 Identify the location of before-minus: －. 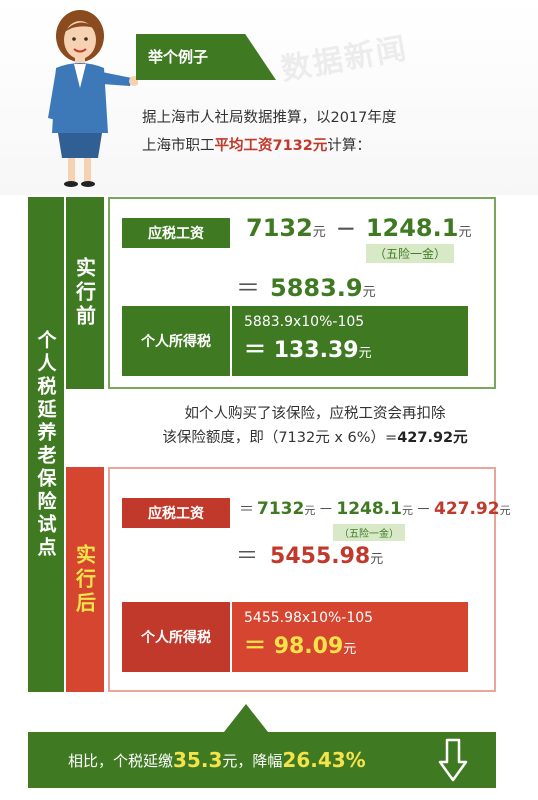
(345, 229).